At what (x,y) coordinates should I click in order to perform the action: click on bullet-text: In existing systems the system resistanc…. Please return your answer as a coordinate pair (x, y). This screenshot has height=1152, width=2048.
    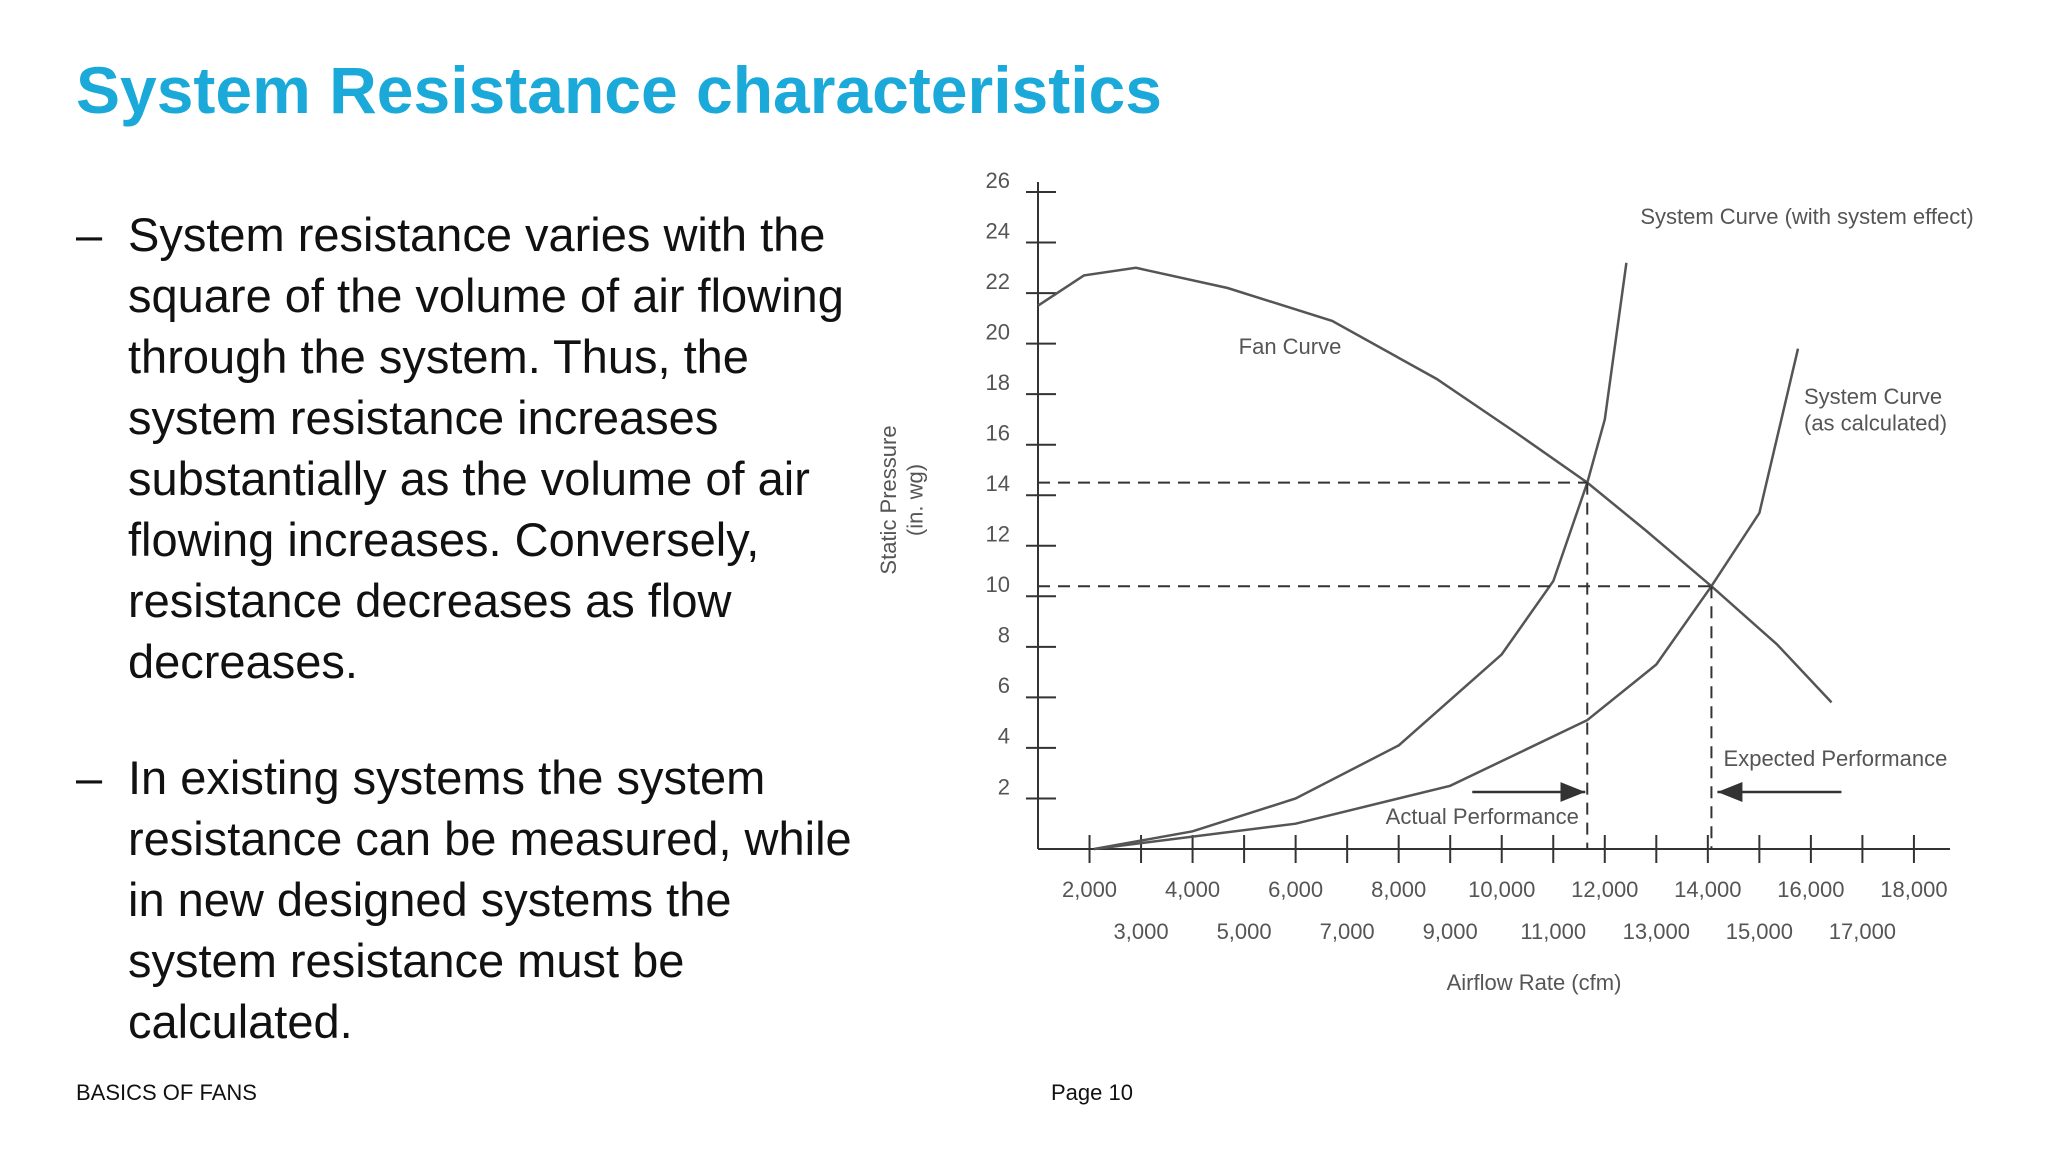
    Looking at the image, I should click on (490, 899).